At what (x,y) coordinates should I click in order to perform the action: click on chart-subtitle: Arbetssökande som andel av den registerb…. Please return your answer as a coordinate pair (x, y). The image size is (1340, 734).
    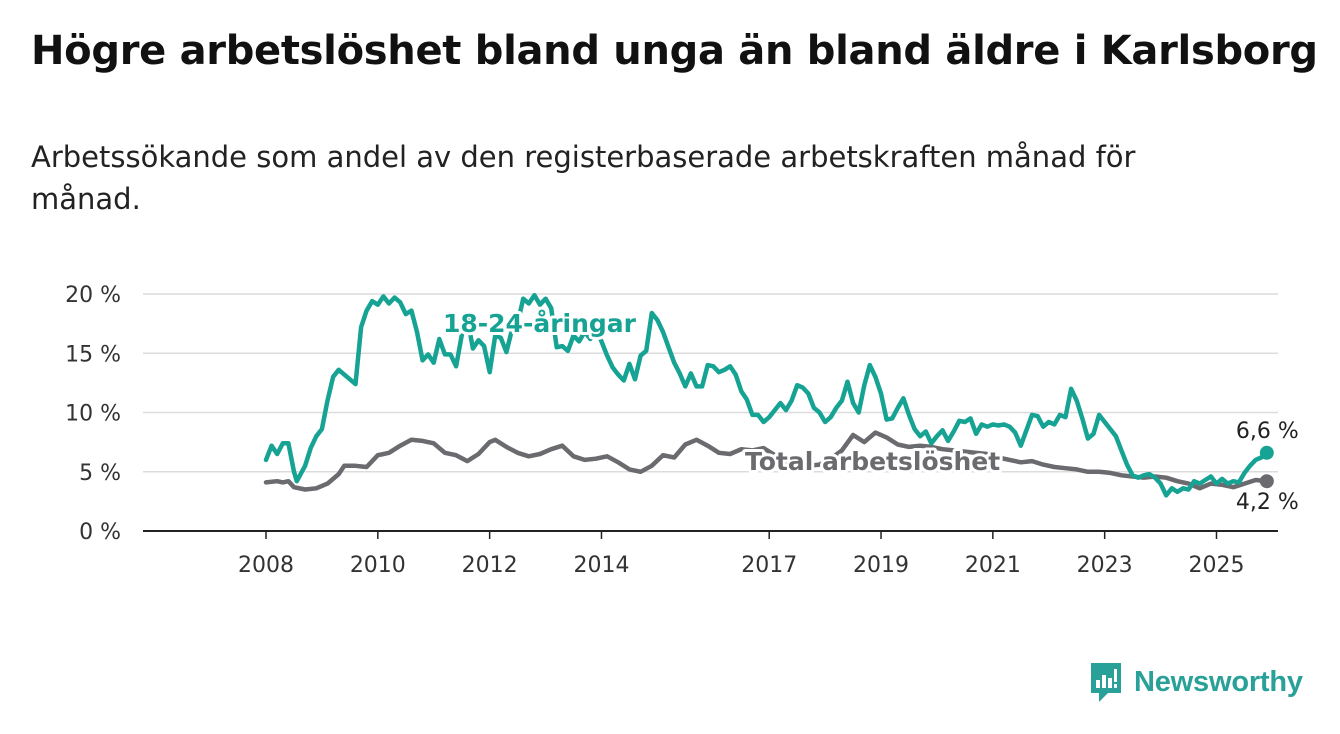
    Looking at the image, I should click on (583, 178).